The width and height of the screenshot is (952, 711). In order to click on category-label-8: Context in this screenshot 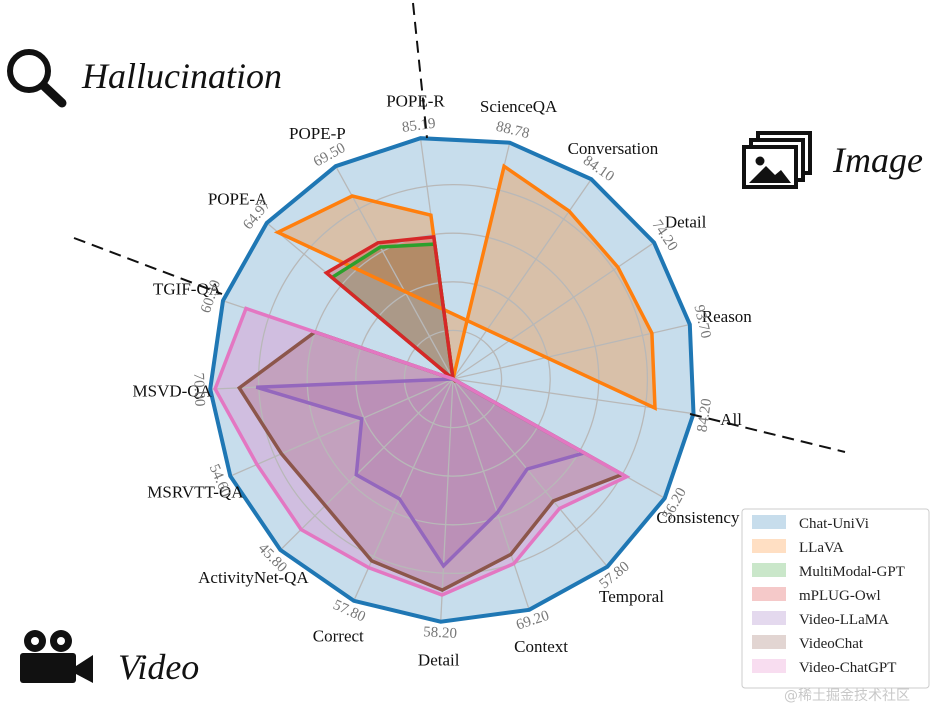, I will do `click(541, 646)`.